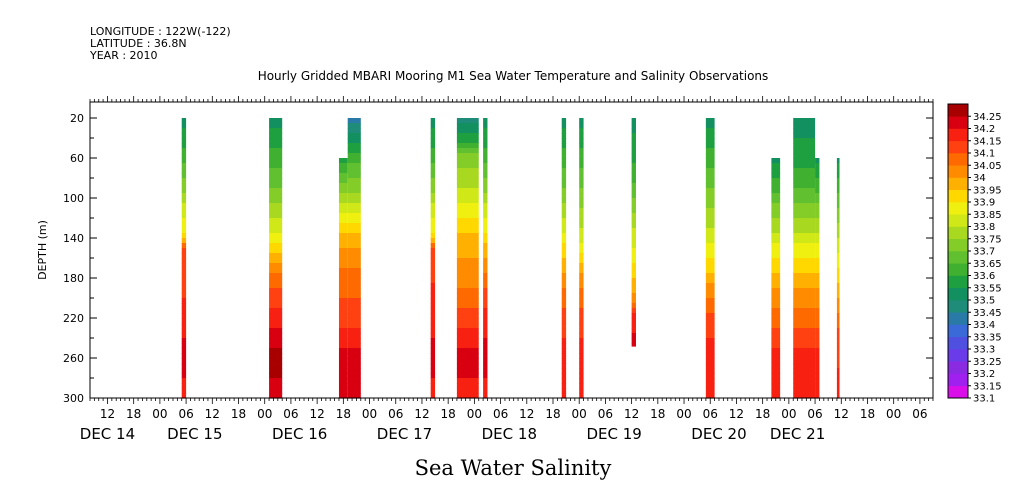 The height and width of the screenshot is (504, 1009). I want to click on legend-label: 33.6, so click(984, 276).